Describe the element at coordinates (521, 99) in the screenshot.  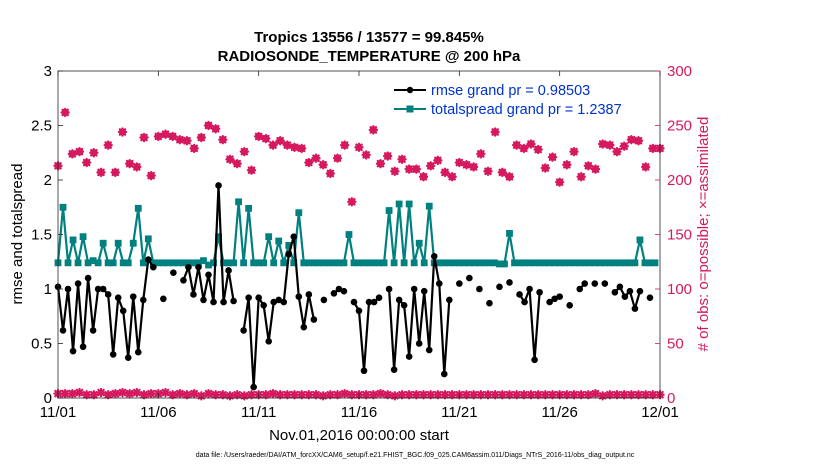
I see `legend-box` at that location.